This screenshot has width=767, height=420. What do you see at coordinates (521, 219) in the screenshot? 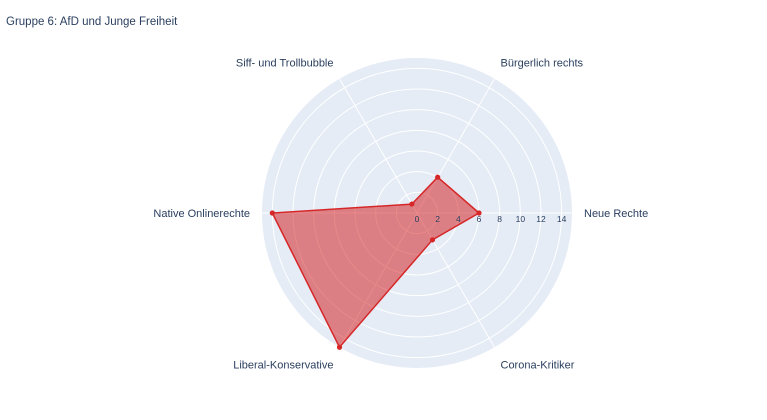
I see `radial-tick-label: 10` at bounding box center [521, 219].